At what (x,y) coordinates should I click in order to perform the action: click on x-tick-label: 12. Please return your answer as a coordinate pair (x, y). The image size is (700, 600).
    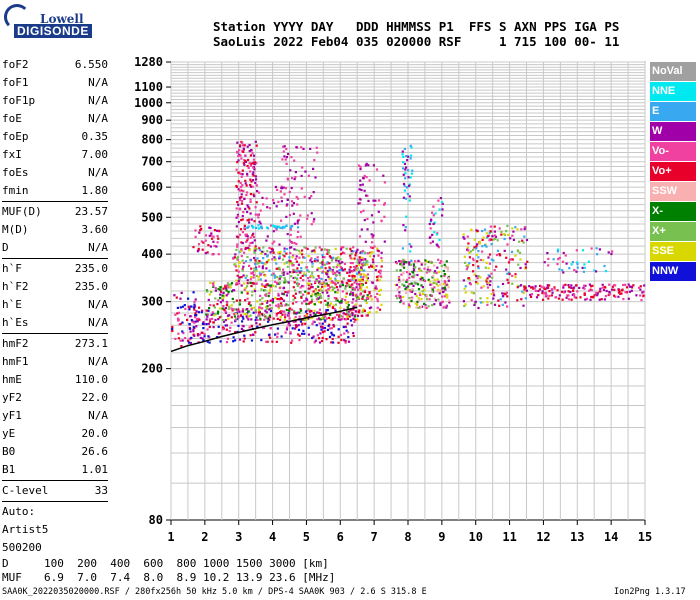
    Looking at the image, I should click on (543, 537).